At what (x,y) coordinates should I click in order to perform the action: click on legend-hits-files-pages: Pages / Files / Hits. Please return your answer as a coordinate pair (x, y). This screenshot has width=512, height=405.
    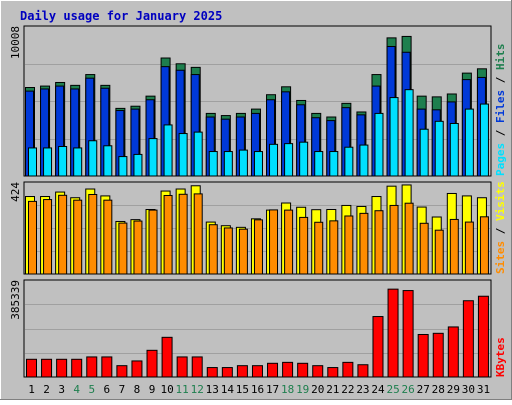
    Looking at the image, I should click on (500, 110).